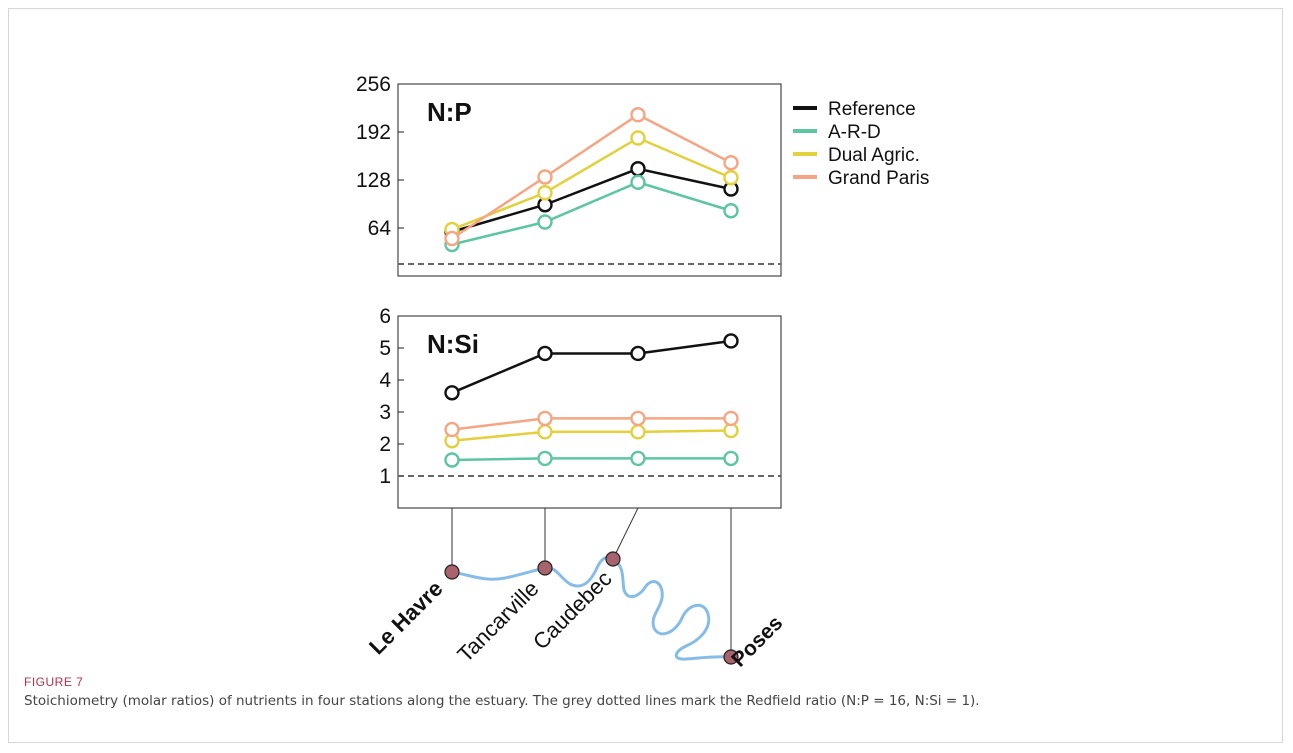 This screenshot has width=1293, height=753. I want to click on np-title: N:P, so click(449, 112).